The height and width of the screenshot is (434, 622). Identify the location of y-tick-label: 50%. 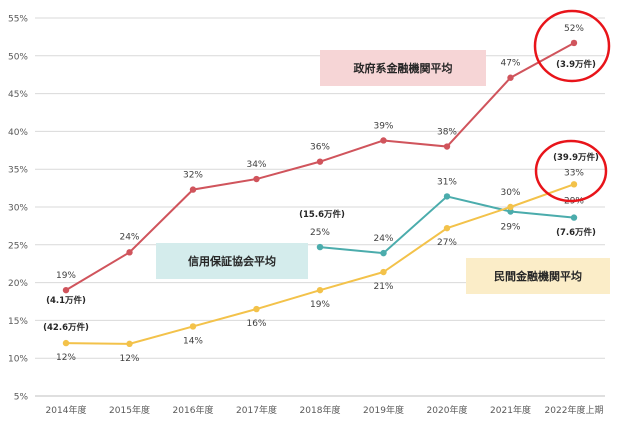
(18, 57).